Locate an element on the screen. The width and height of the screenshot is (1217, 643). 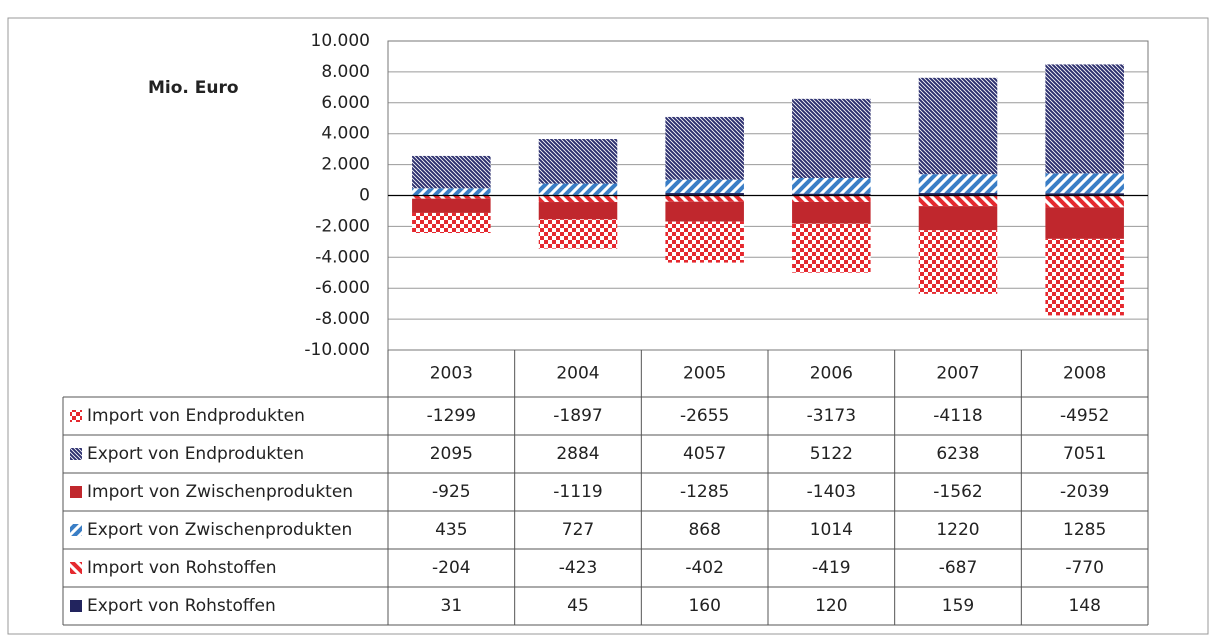
table-value: 2884 is located at coordinates (577, 454).